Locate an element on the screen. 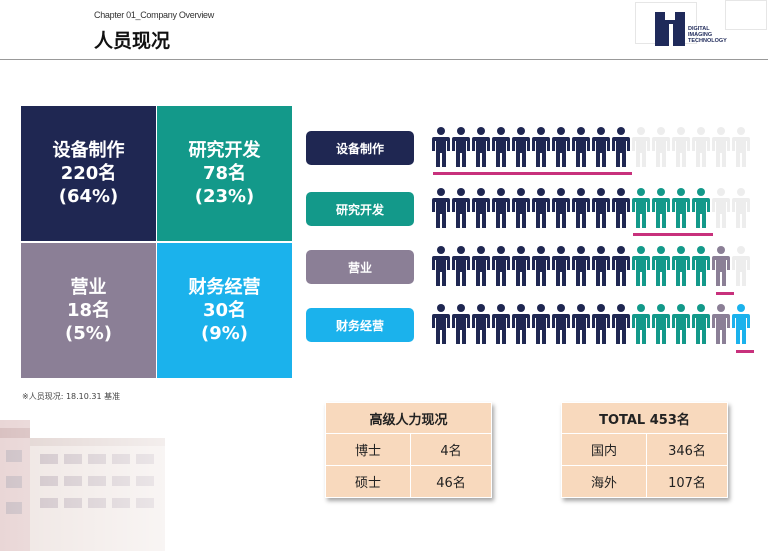 This screenshot has width=768, height=551. tile-name: 营业 is located at coordinates (88, 287).